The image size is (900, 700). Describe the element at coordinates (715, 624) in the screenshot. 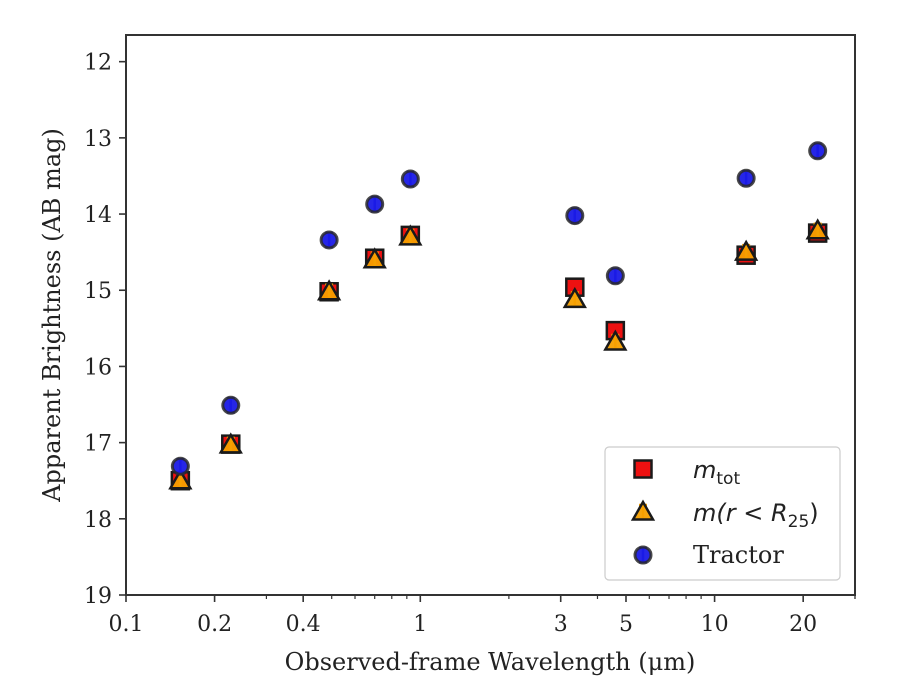

I see `x-tick-label: 10` at that location.